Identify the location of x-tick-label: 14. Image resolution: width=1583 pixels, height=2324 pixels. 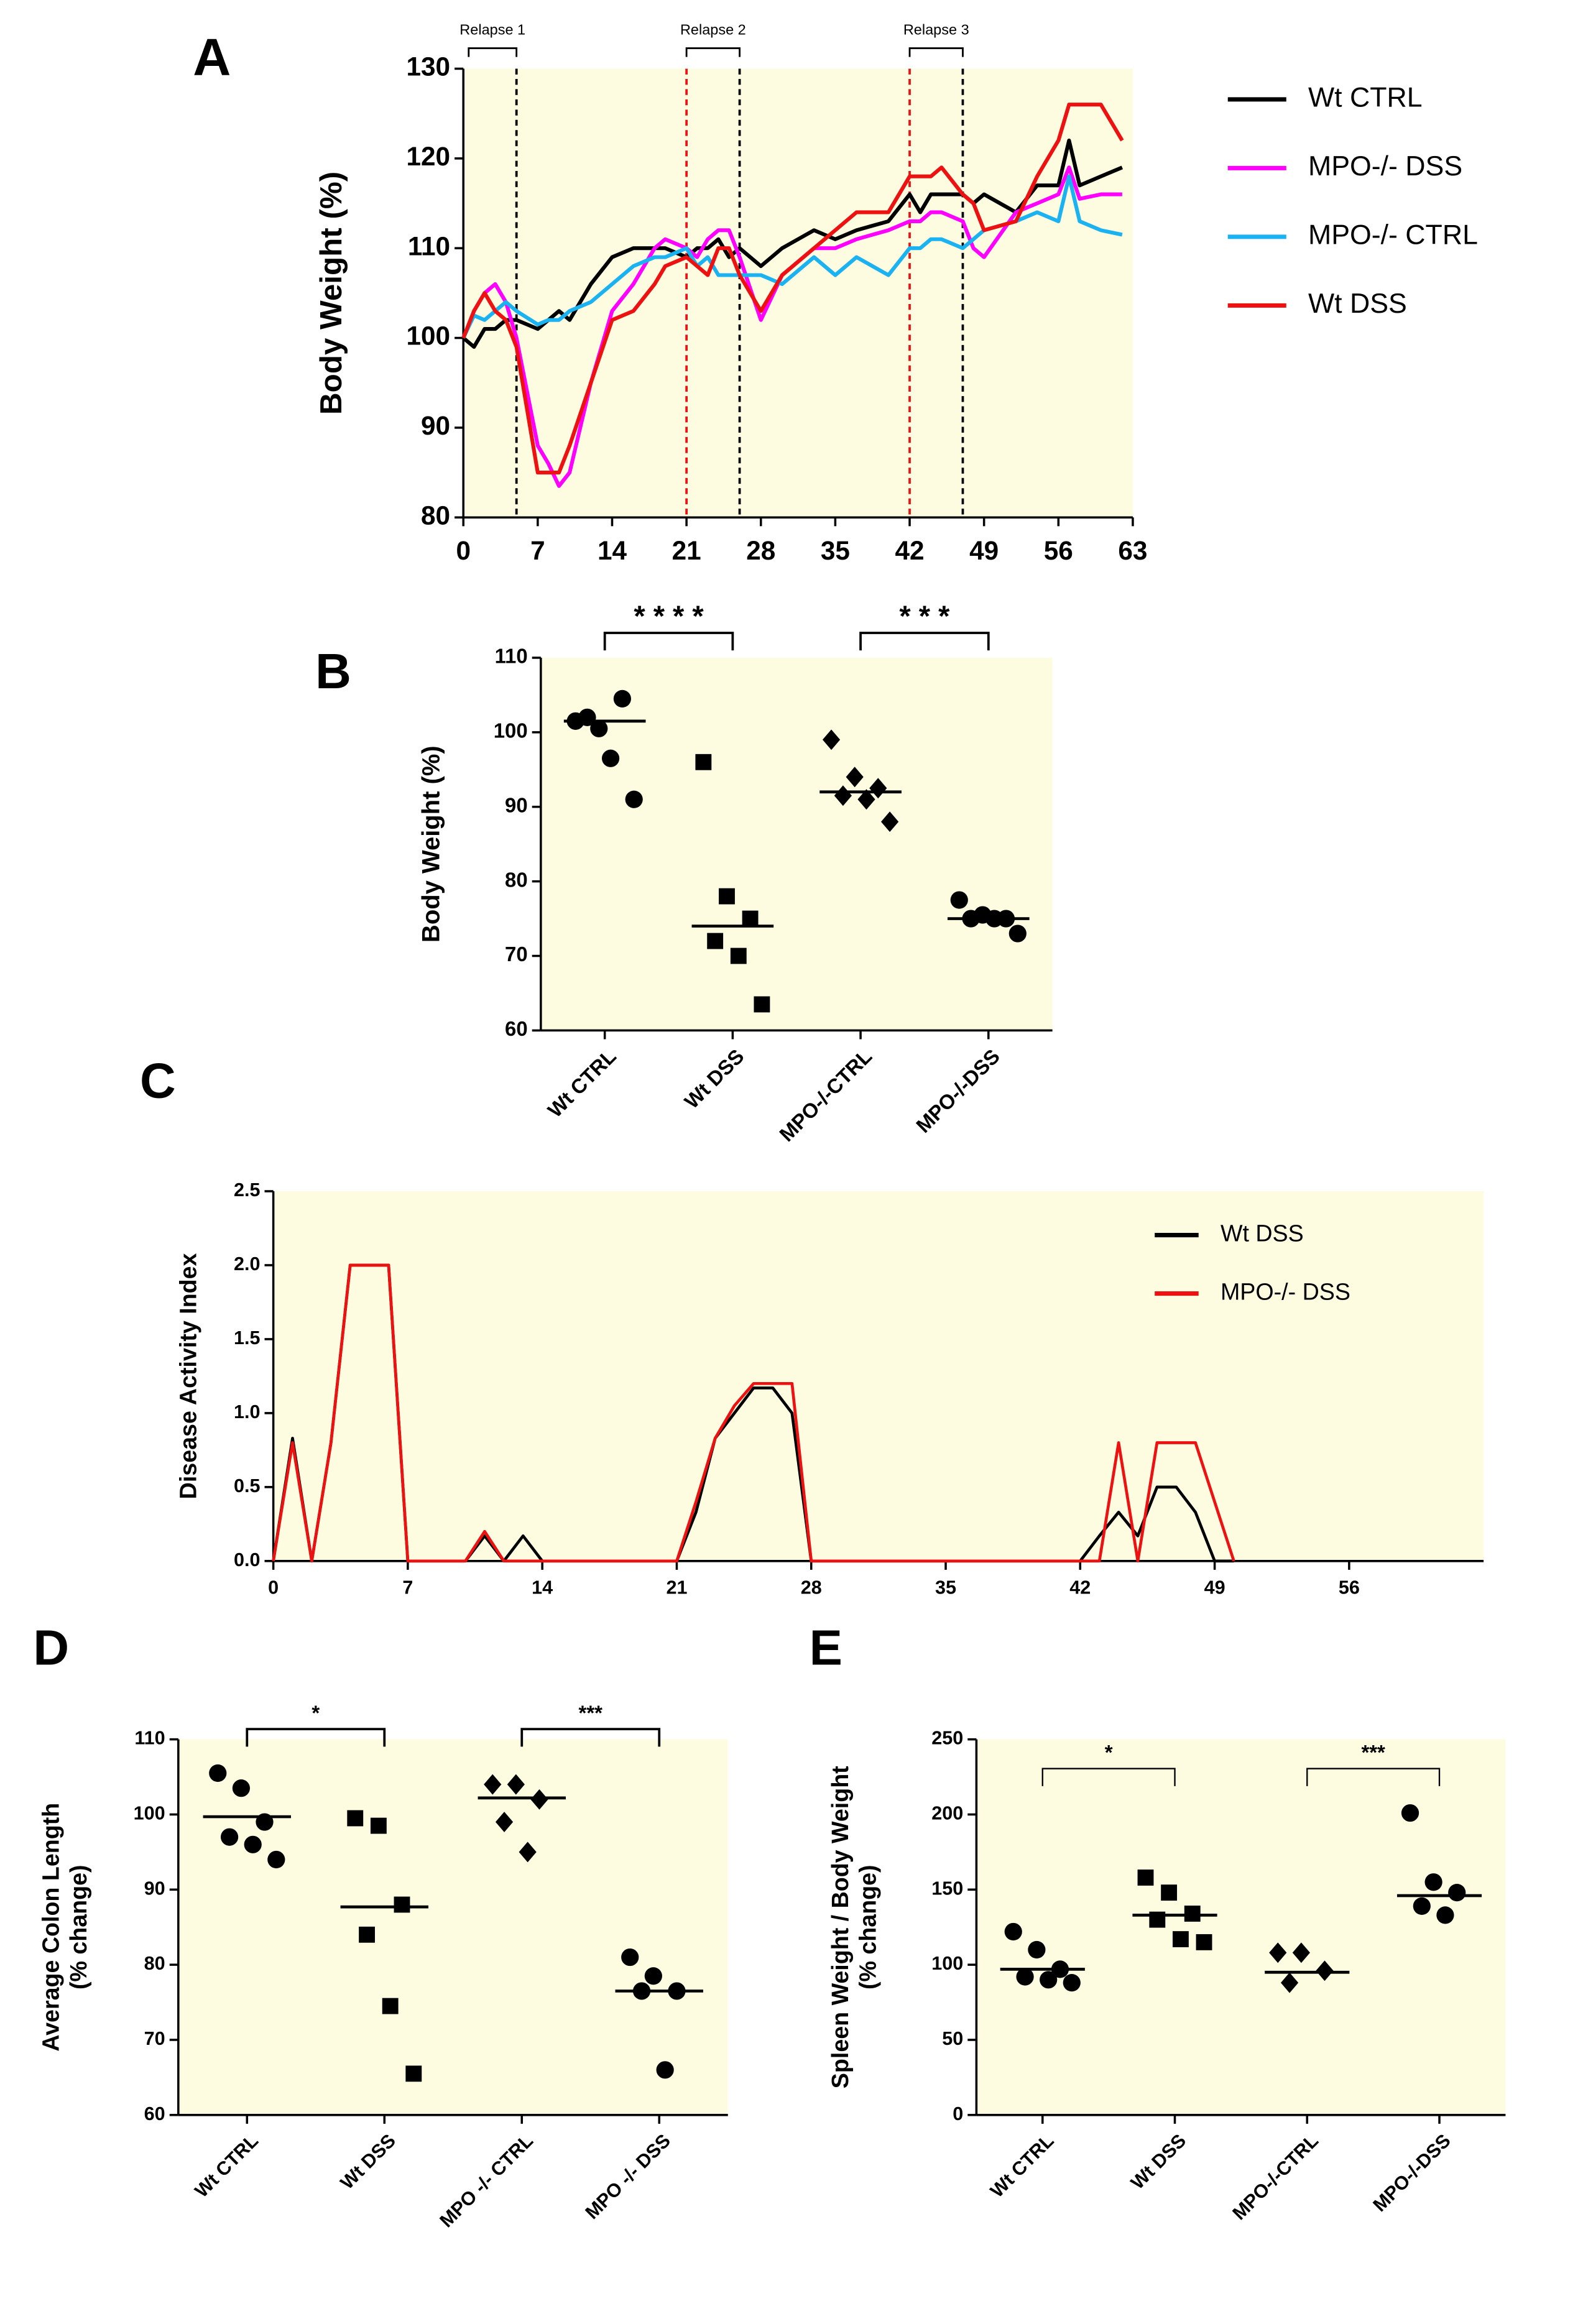
(612, 550).